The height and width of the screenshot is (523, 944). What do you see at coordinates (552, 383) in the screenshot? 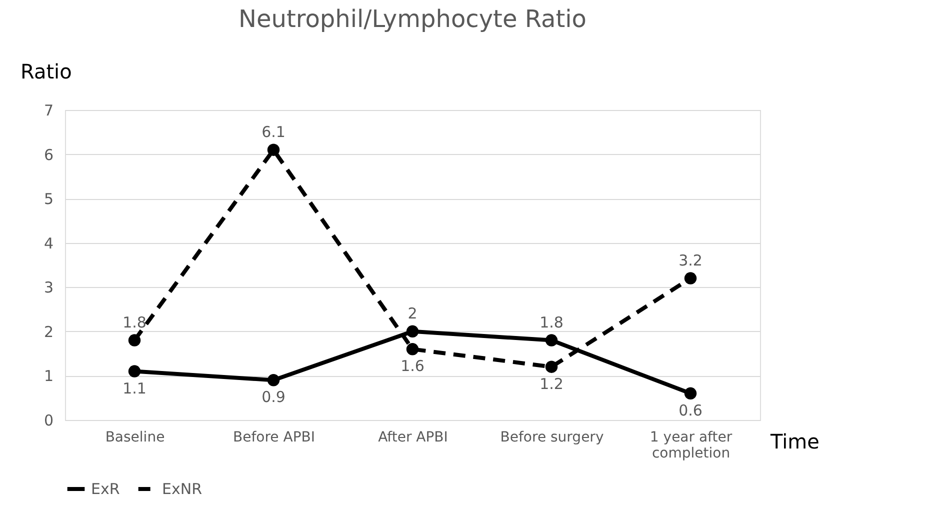
I see `data-label: 1.2` at bounding box center [552, 383].